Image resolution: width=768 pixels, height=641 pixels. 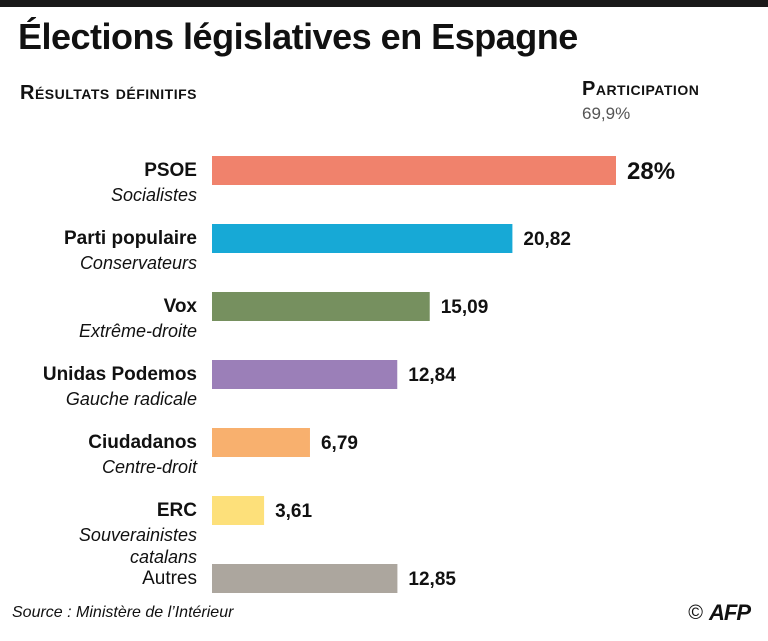 I want to click on value-label: 12,85, so click(x=432, y=579).